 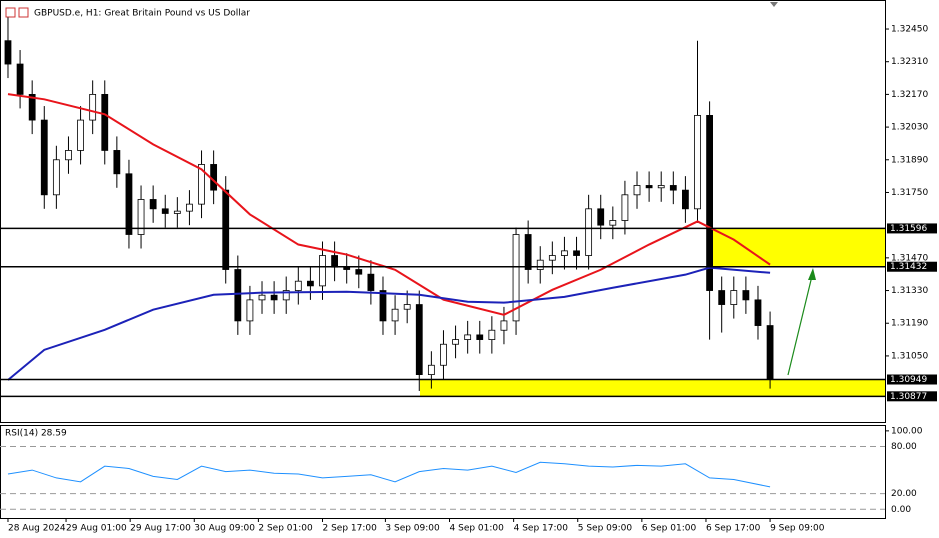 What do you see at coordinates (909, 128) in the screenshot?
I see `y-tick-label: 1.32030` at bounding box center [909, 128].